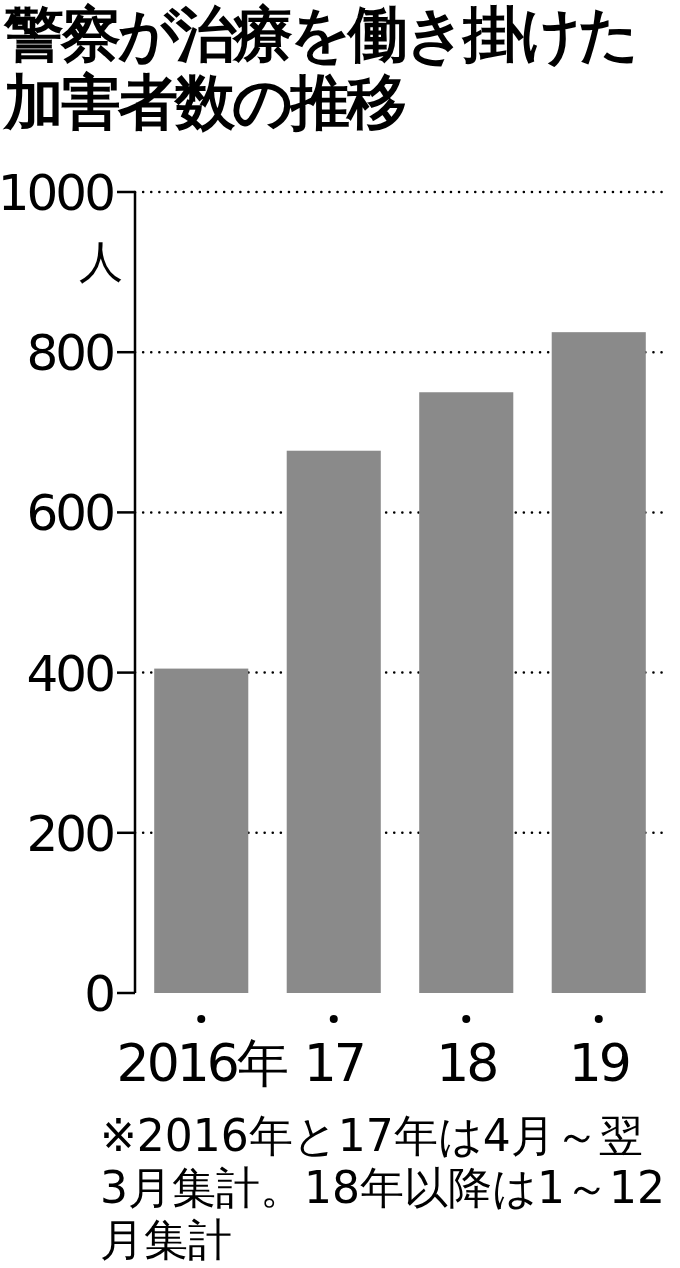  Describe the element at coordinates (333, 1063) in the screenshot. I see `x-tick-label: 17` at that location.